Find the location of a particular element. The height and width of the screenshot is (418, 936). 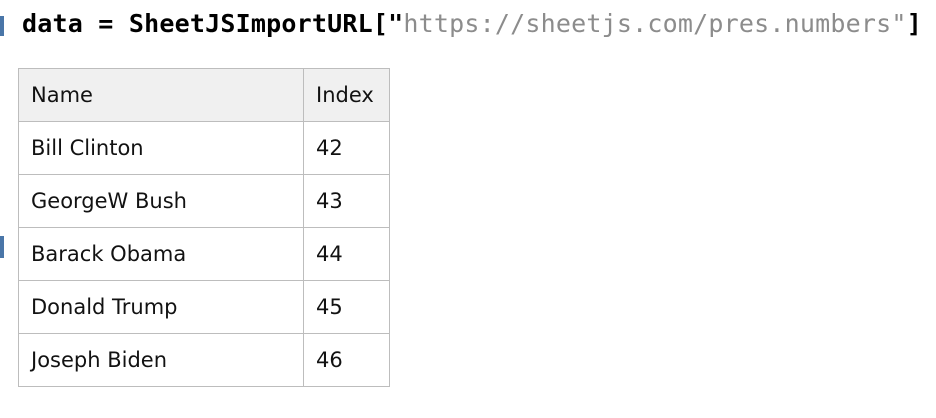

cell-index: 43 is located at coordinates (346, 201).